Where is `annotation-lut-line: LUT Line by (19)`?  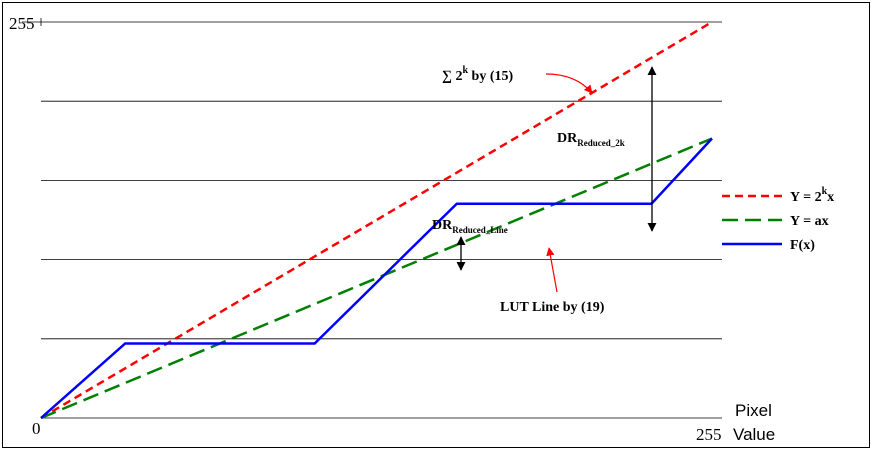
annotation-lut-line: LUT Line by (19) is located at coordinates (552, 307).